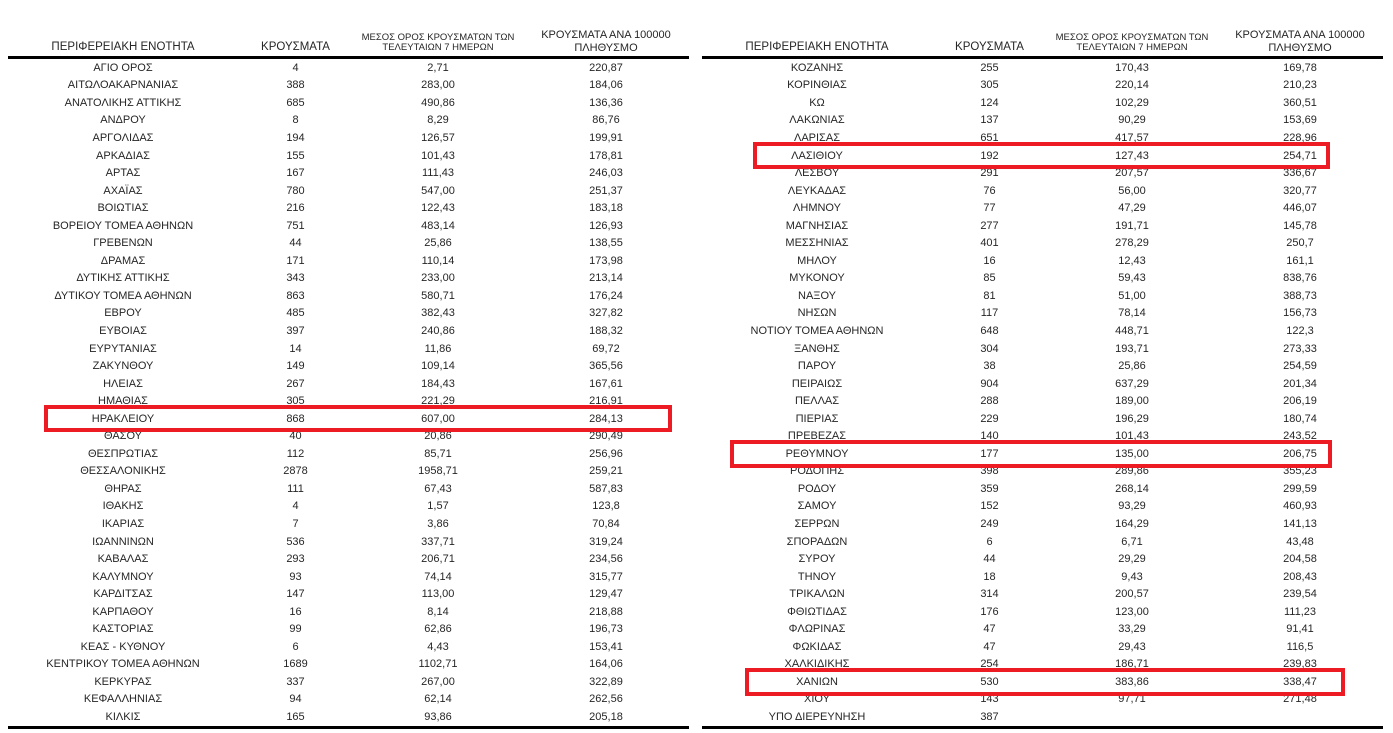 The width and height of the screenshot is (1393, 733). What do you see at coordinates (989, 401) in the screenshot?
I see `cases-value-cell: 288` at bounding box center [989, 401].